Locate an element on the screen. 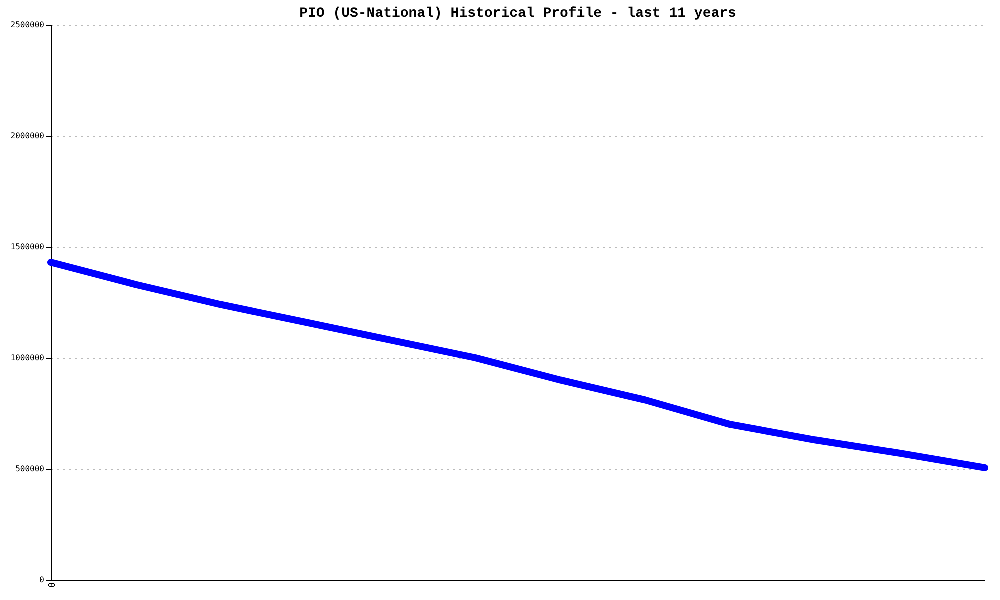 Image resolution: width=1000 pixels, height=600 pixels. y-tick-label: 1500000 is located at coordinates (27, 247).